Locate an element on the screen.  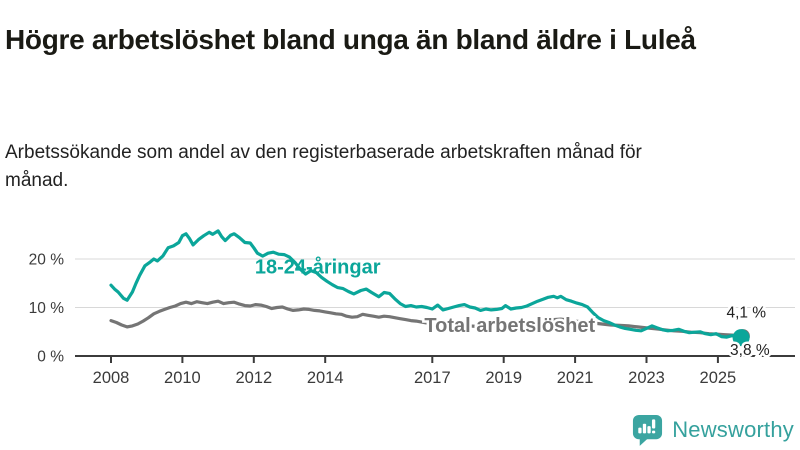
newsworthy-bar-chart-bubble-icon is located at coordinates (648, 430).